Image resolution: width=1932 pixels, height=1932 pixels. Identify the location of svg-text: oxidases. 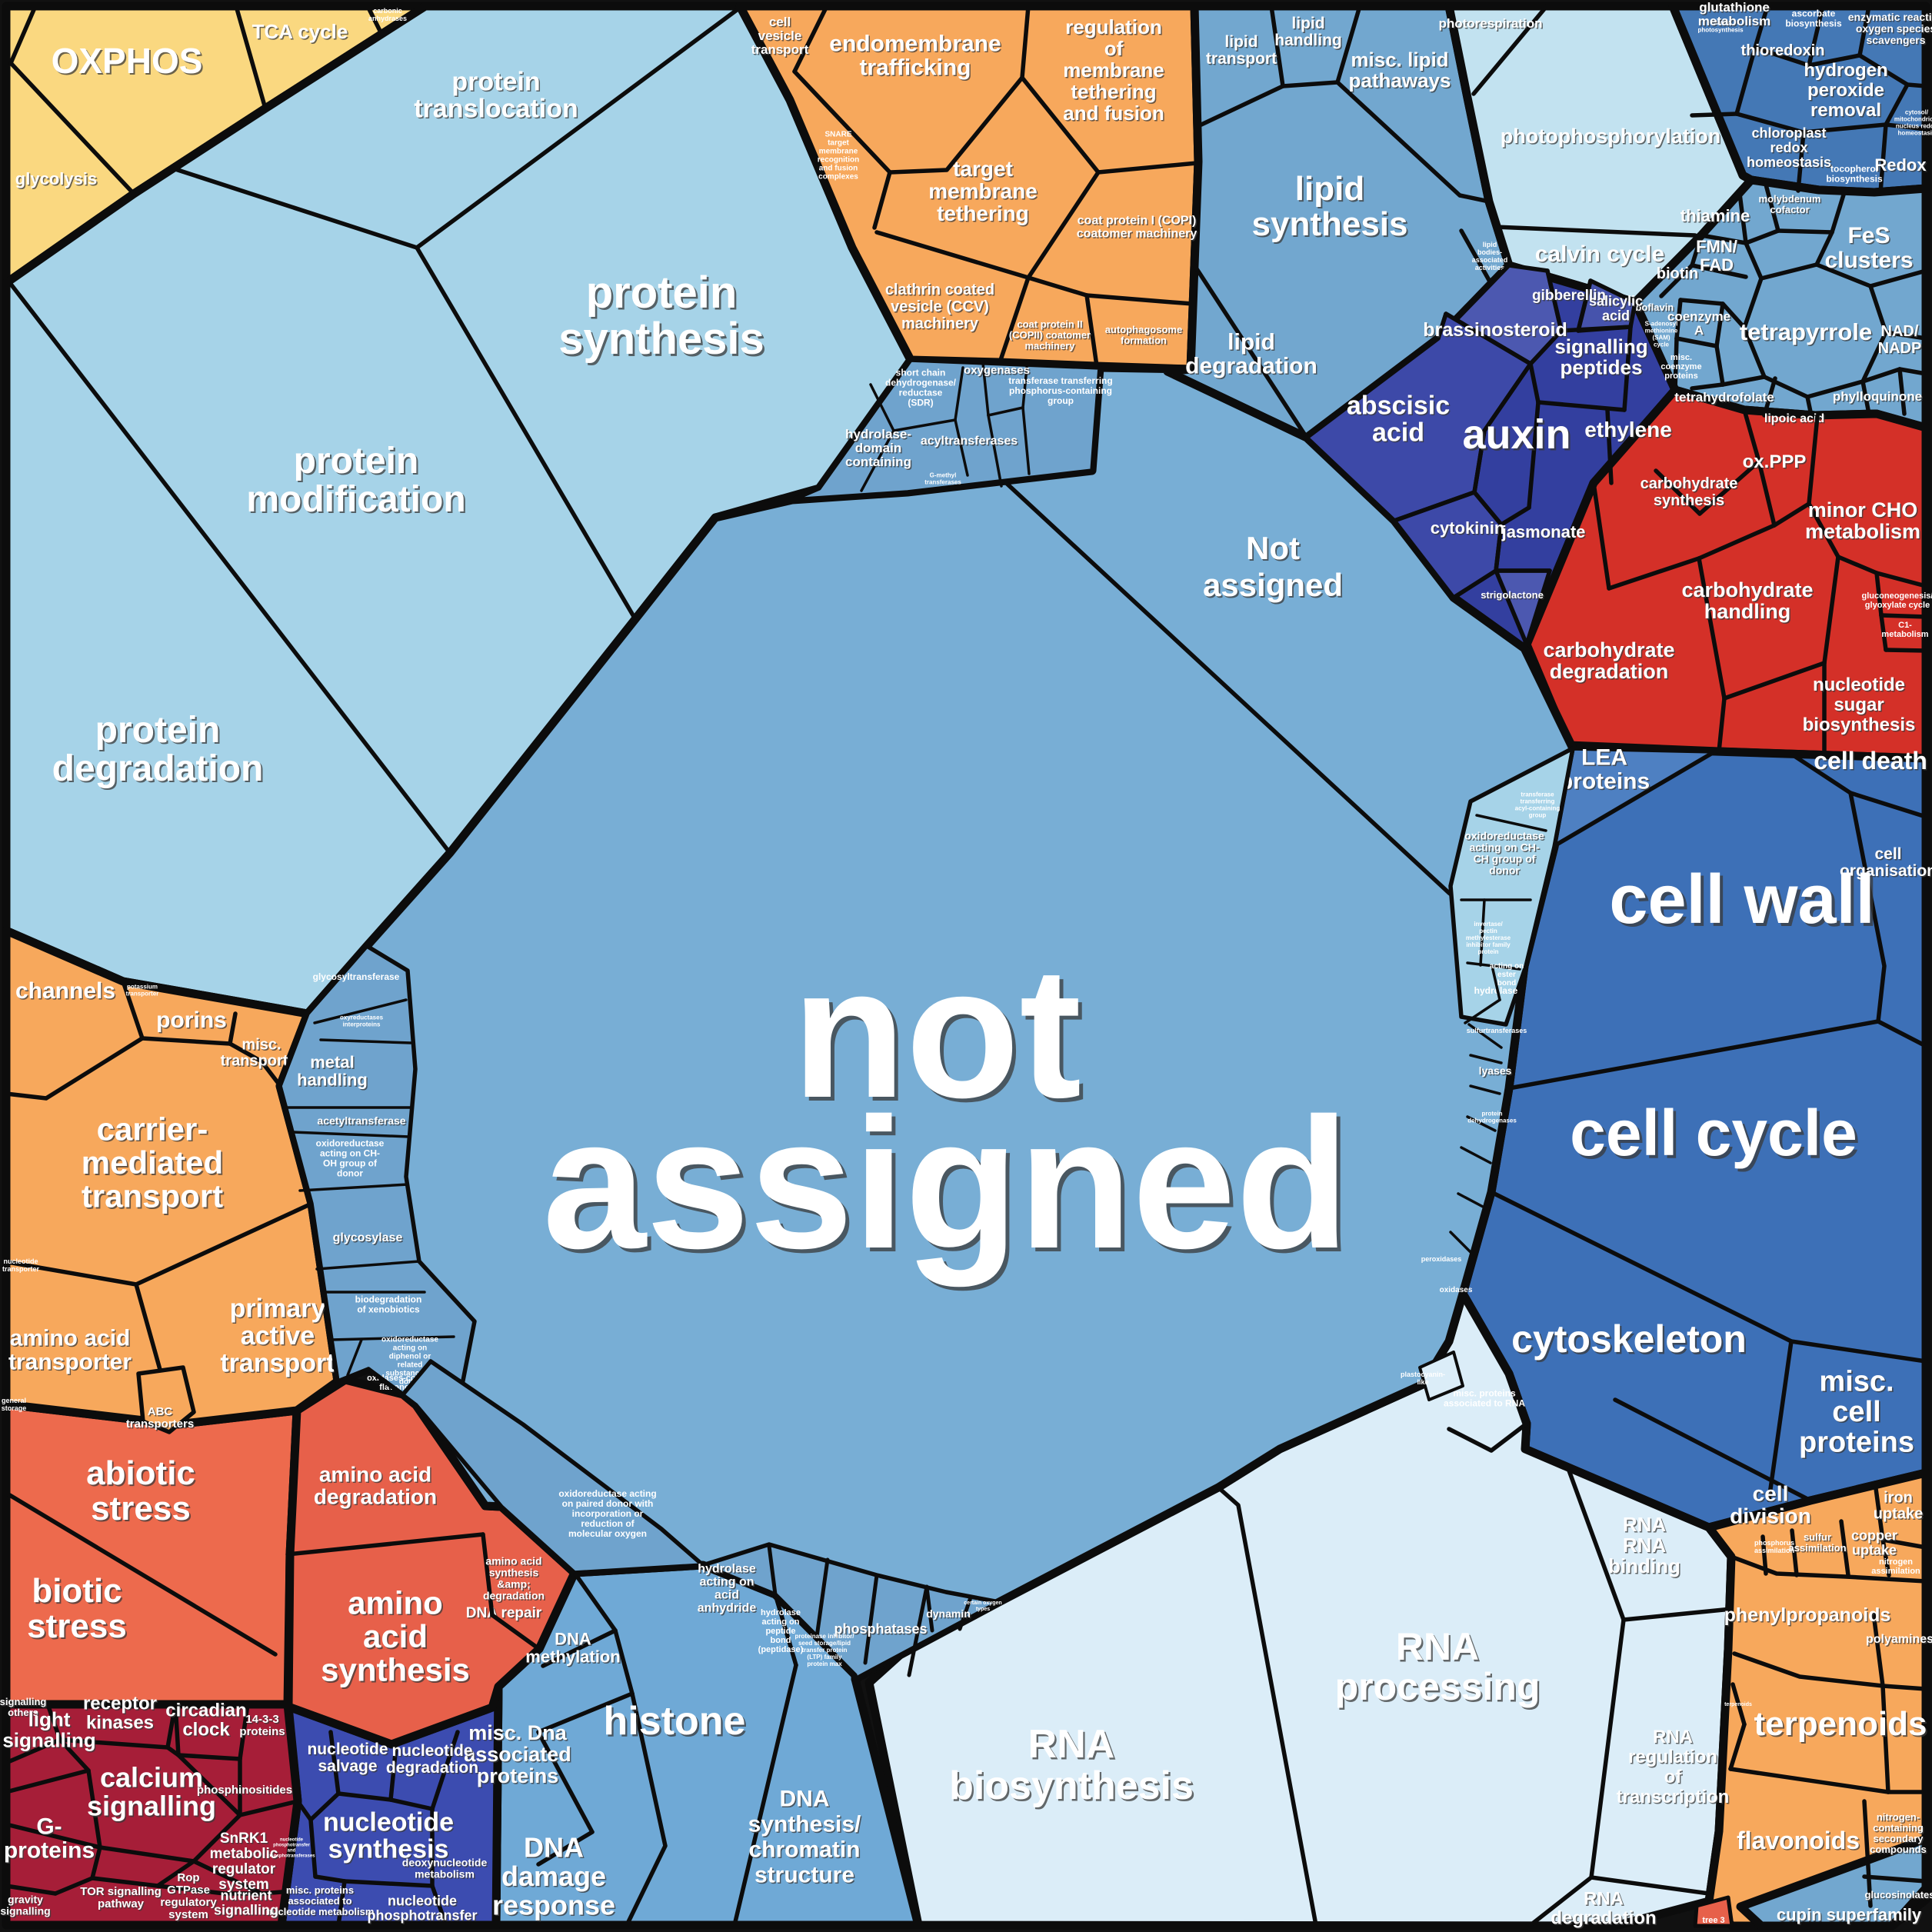
(1456, 1290).